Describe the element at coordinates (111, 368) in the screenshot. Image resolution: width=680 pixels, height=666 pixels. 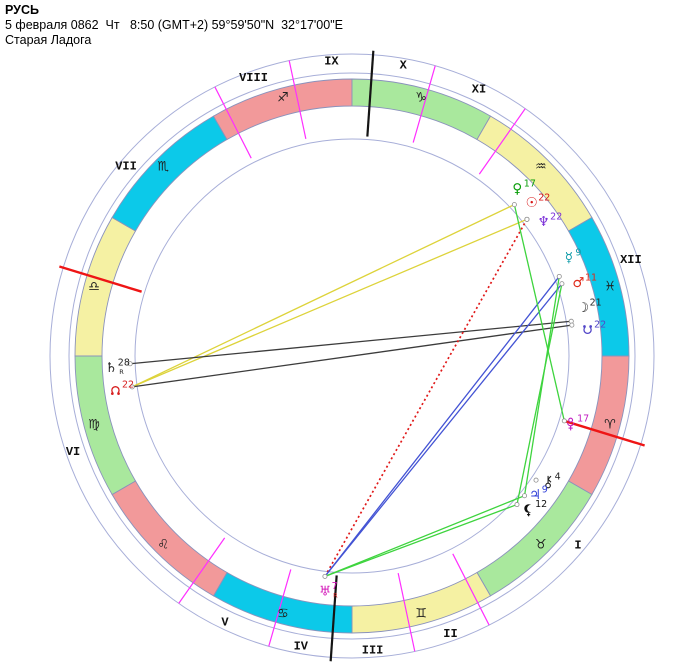
I see `planet-glyph-saturn-icon: ♄` at that location.